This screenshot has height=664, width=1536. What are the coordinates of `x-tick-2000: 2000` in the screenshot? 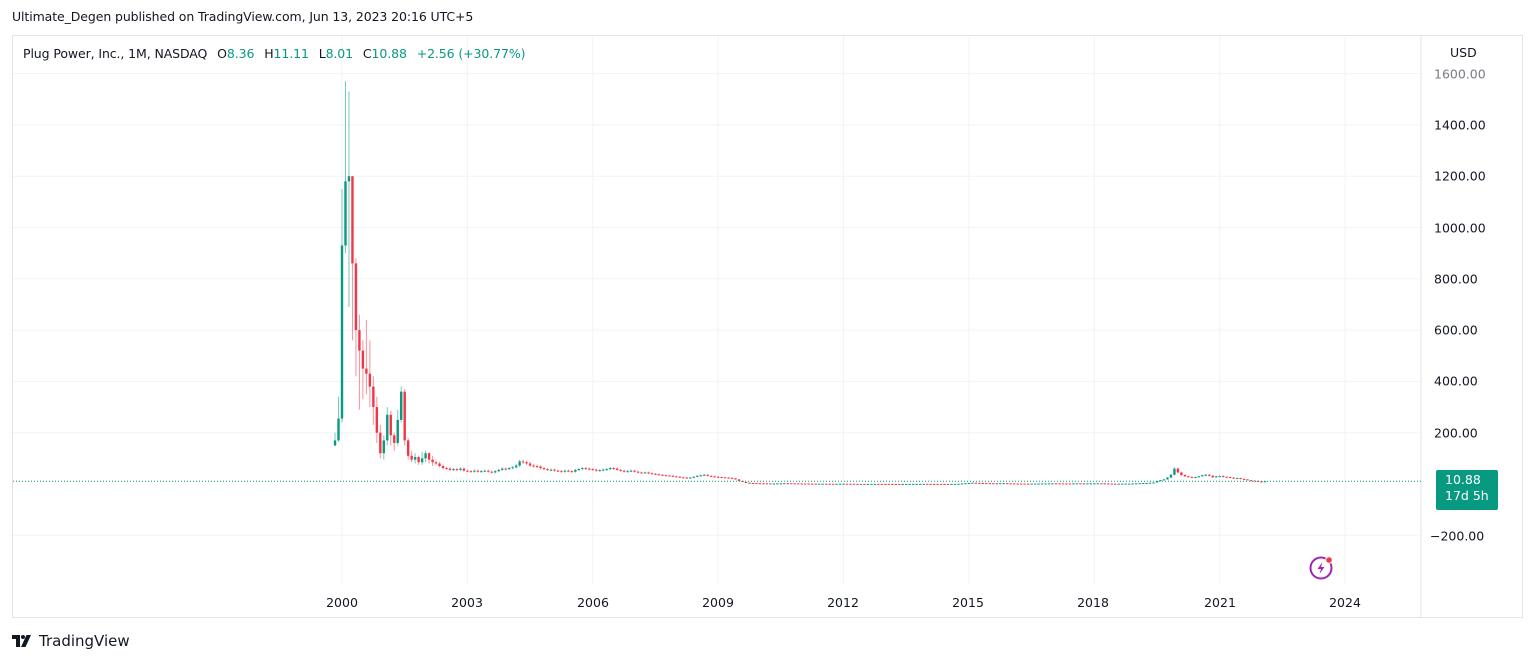 It's located at (342, 602).